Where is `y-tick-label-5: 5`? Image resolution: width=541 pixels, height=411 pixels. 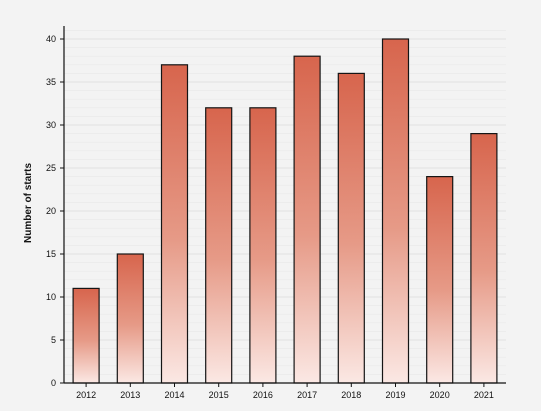 y-tick-label-5: 5 is located at coordinates (53, 340).